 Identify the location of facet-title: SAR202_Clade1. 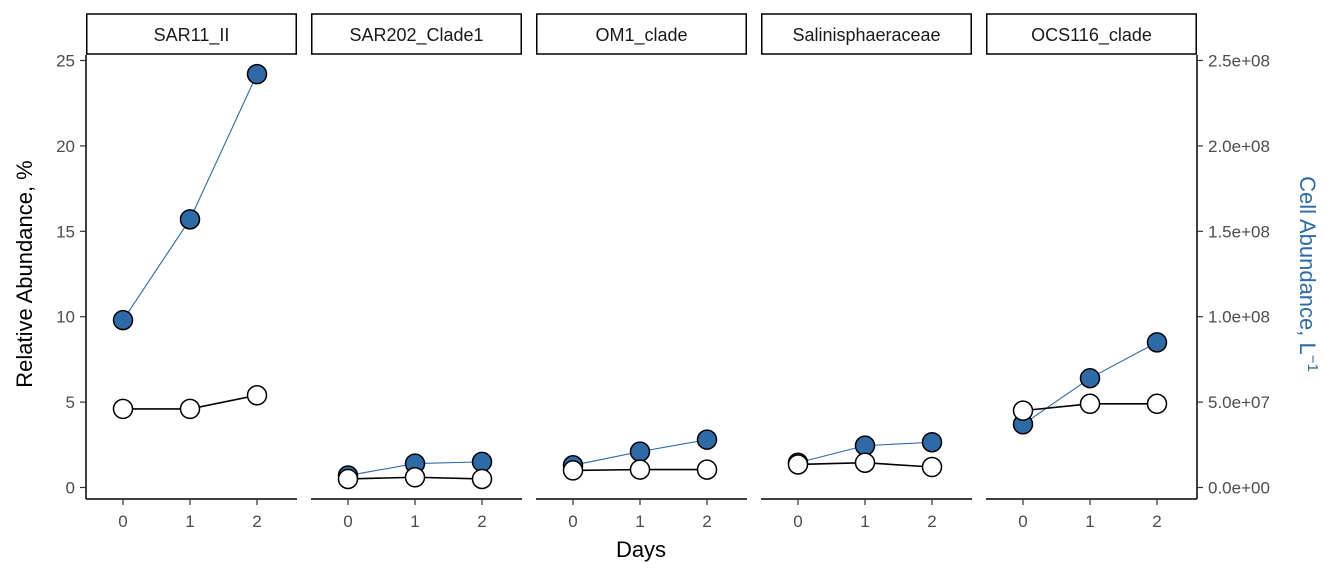
(416, 35).